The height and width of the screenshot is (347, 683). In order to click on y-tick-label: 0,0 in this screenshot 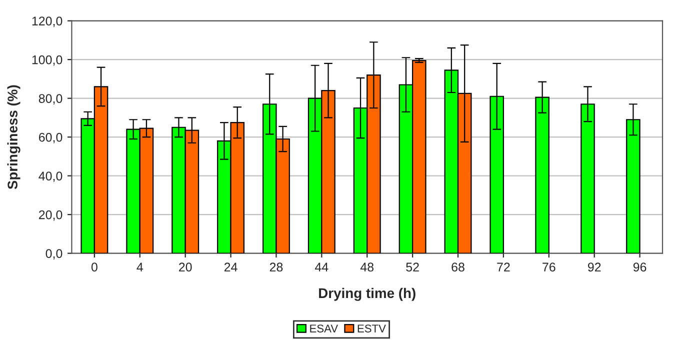, I will do `click(54, 254)`.